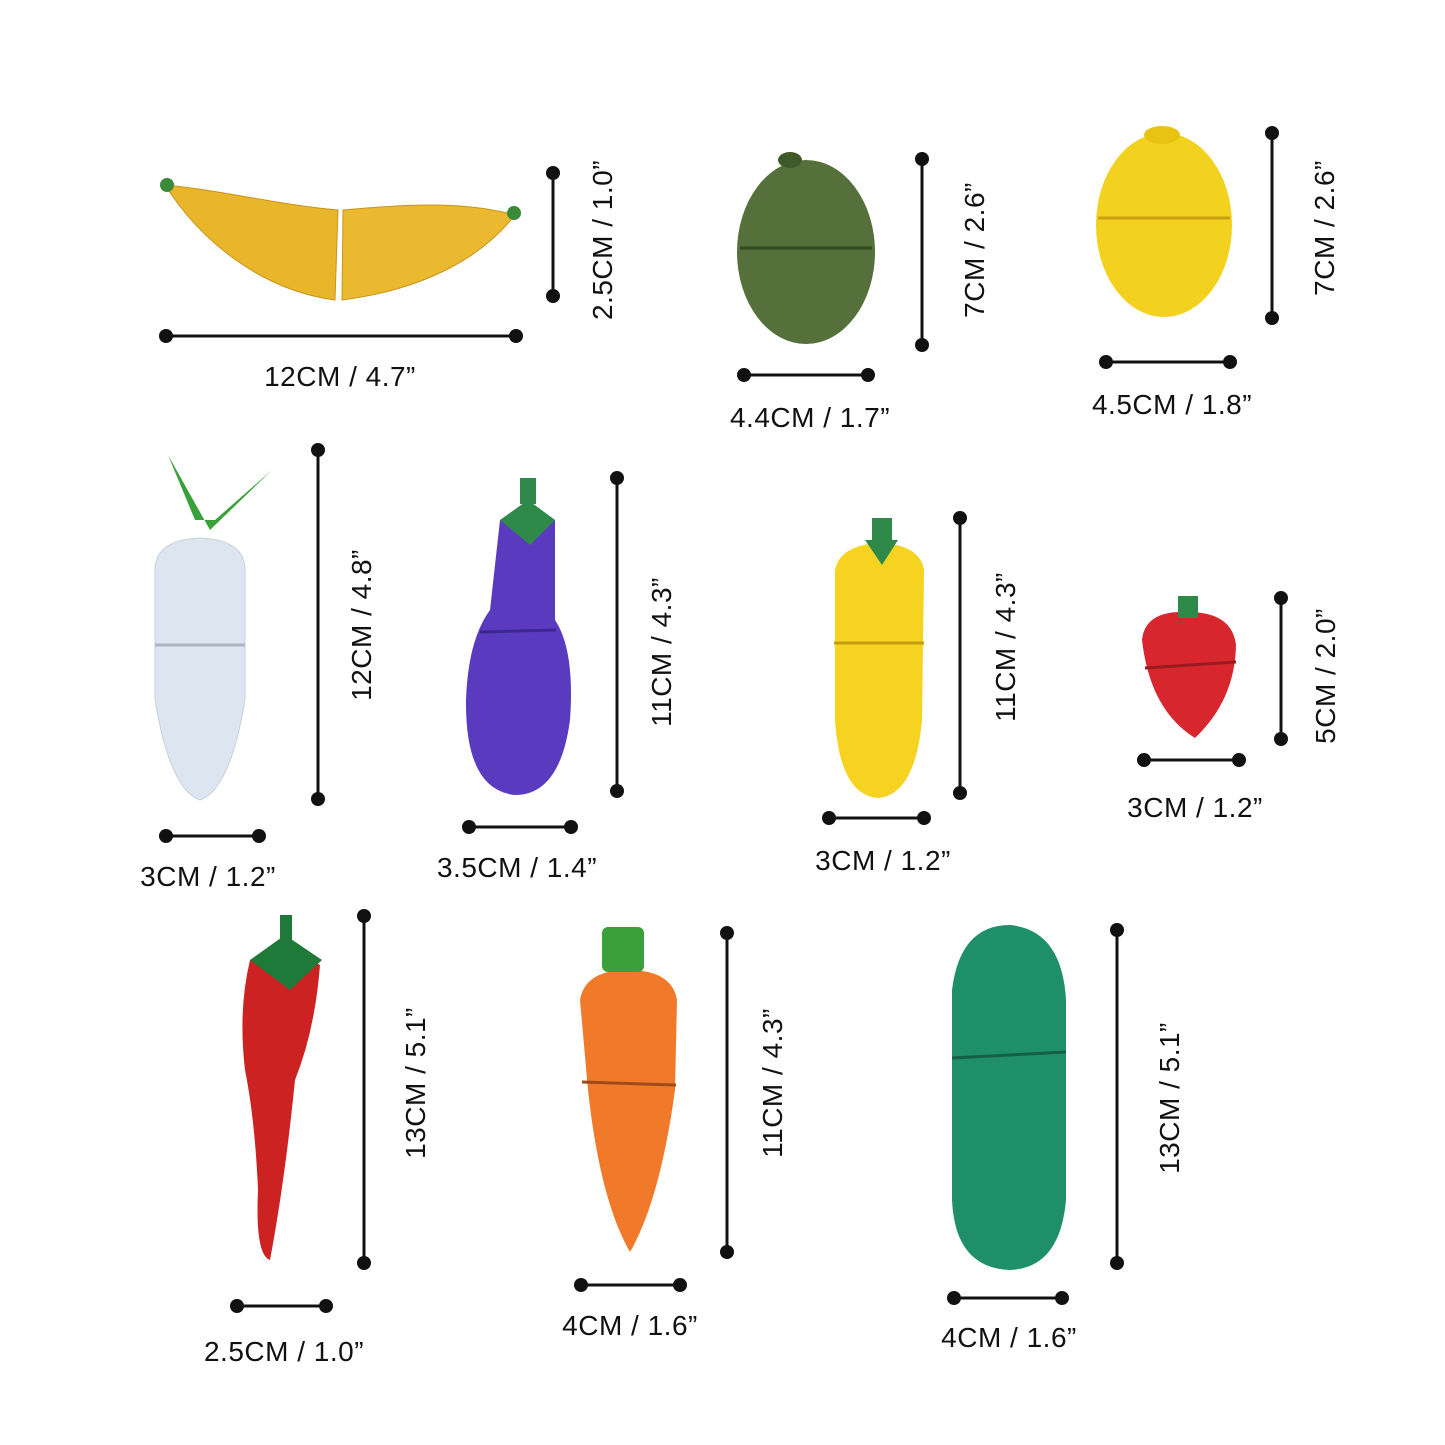 This screenshot has width=1445, height=1445. What do you see at coordinates (602, 240) in the screenshot?
I see `banana-height-label: 2.5CM / 1.0”` at bounding box center [602, 240].